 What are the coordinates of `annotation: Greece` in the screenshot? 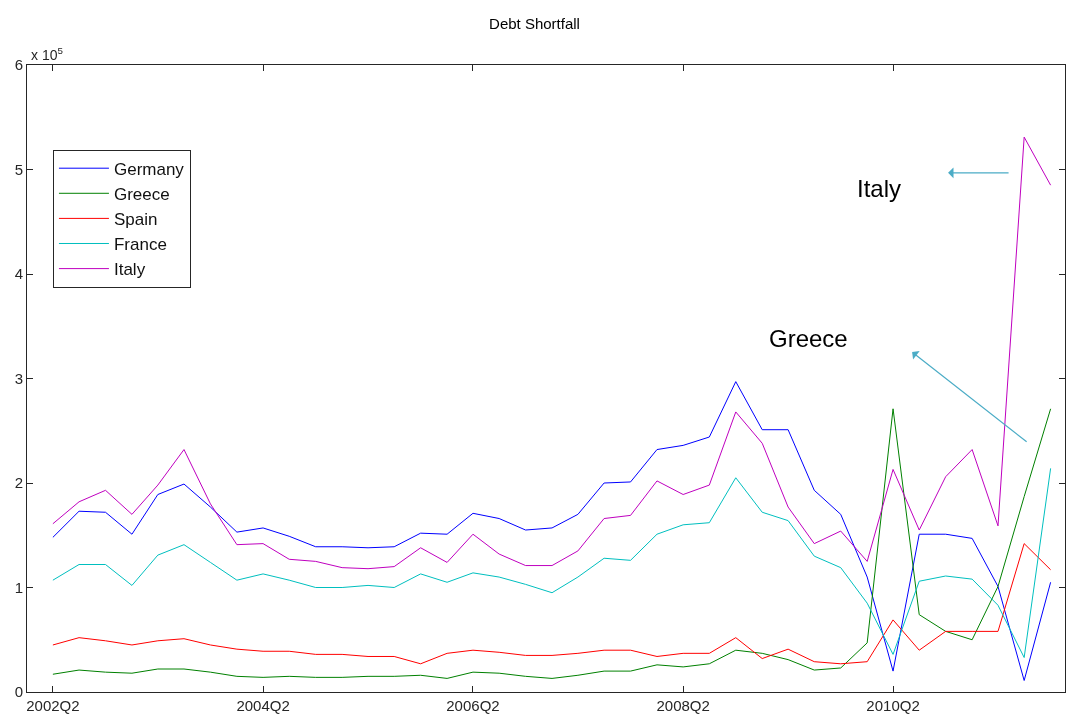 It's located at (808, 338).